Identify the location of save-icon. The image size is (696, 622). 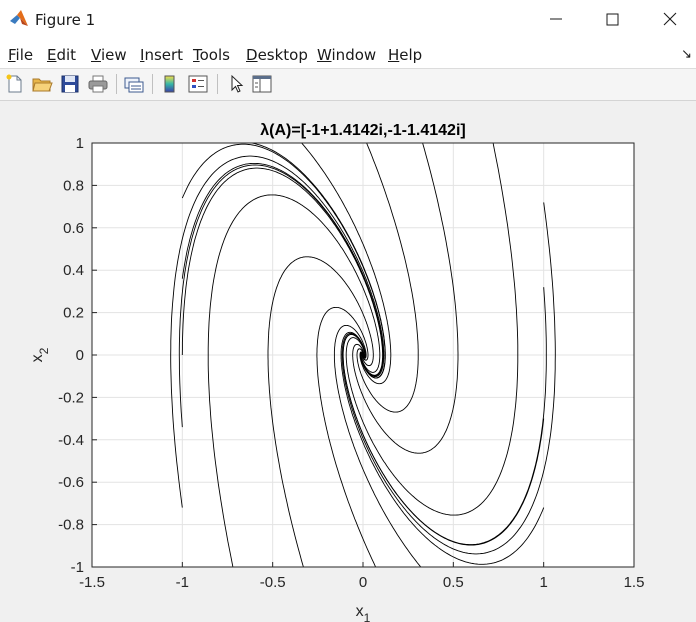
(70, 84).